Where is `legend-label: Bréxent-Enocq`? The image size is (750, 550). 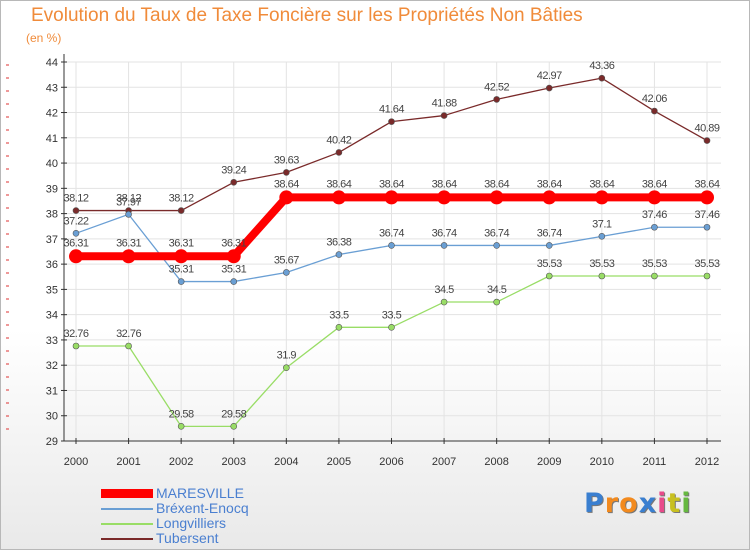 legend-label: Bréxent-Enocq is located at coordinates (202, 508).